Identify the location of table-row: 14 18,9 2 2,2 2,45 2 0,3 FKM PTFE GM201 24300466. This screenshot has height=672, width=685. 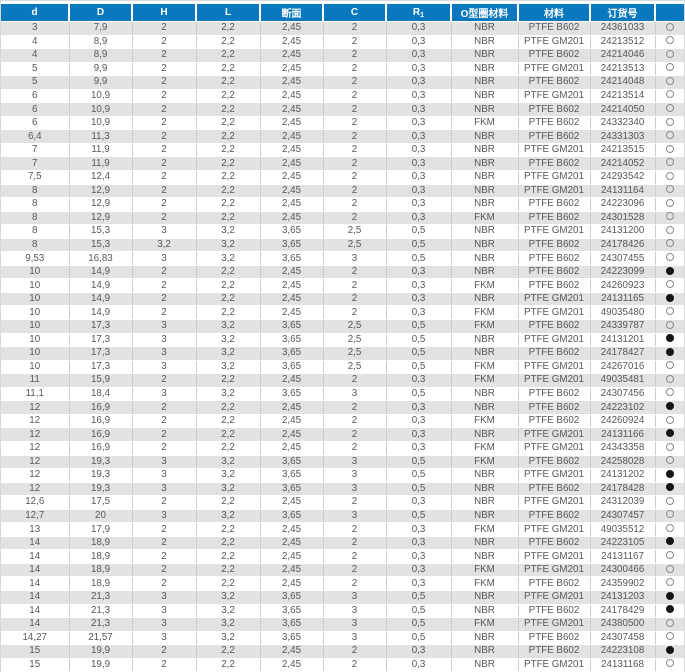
(342, 570).